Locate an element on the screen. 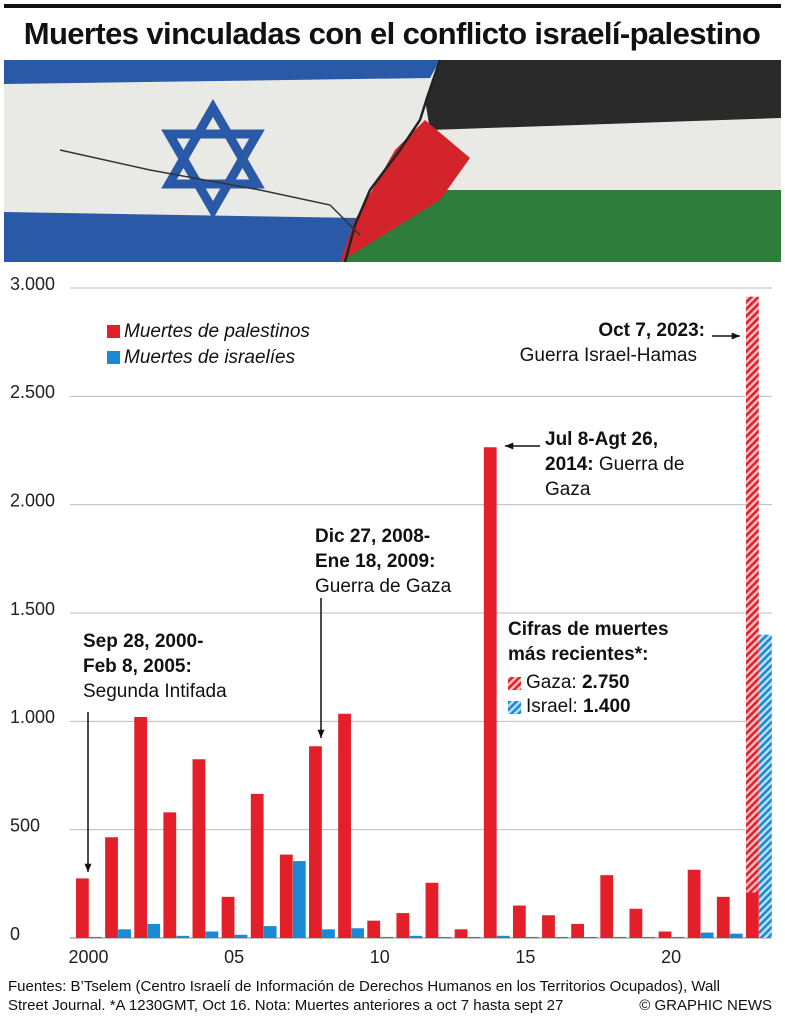  top-rule is located at coordinates (392, 6).